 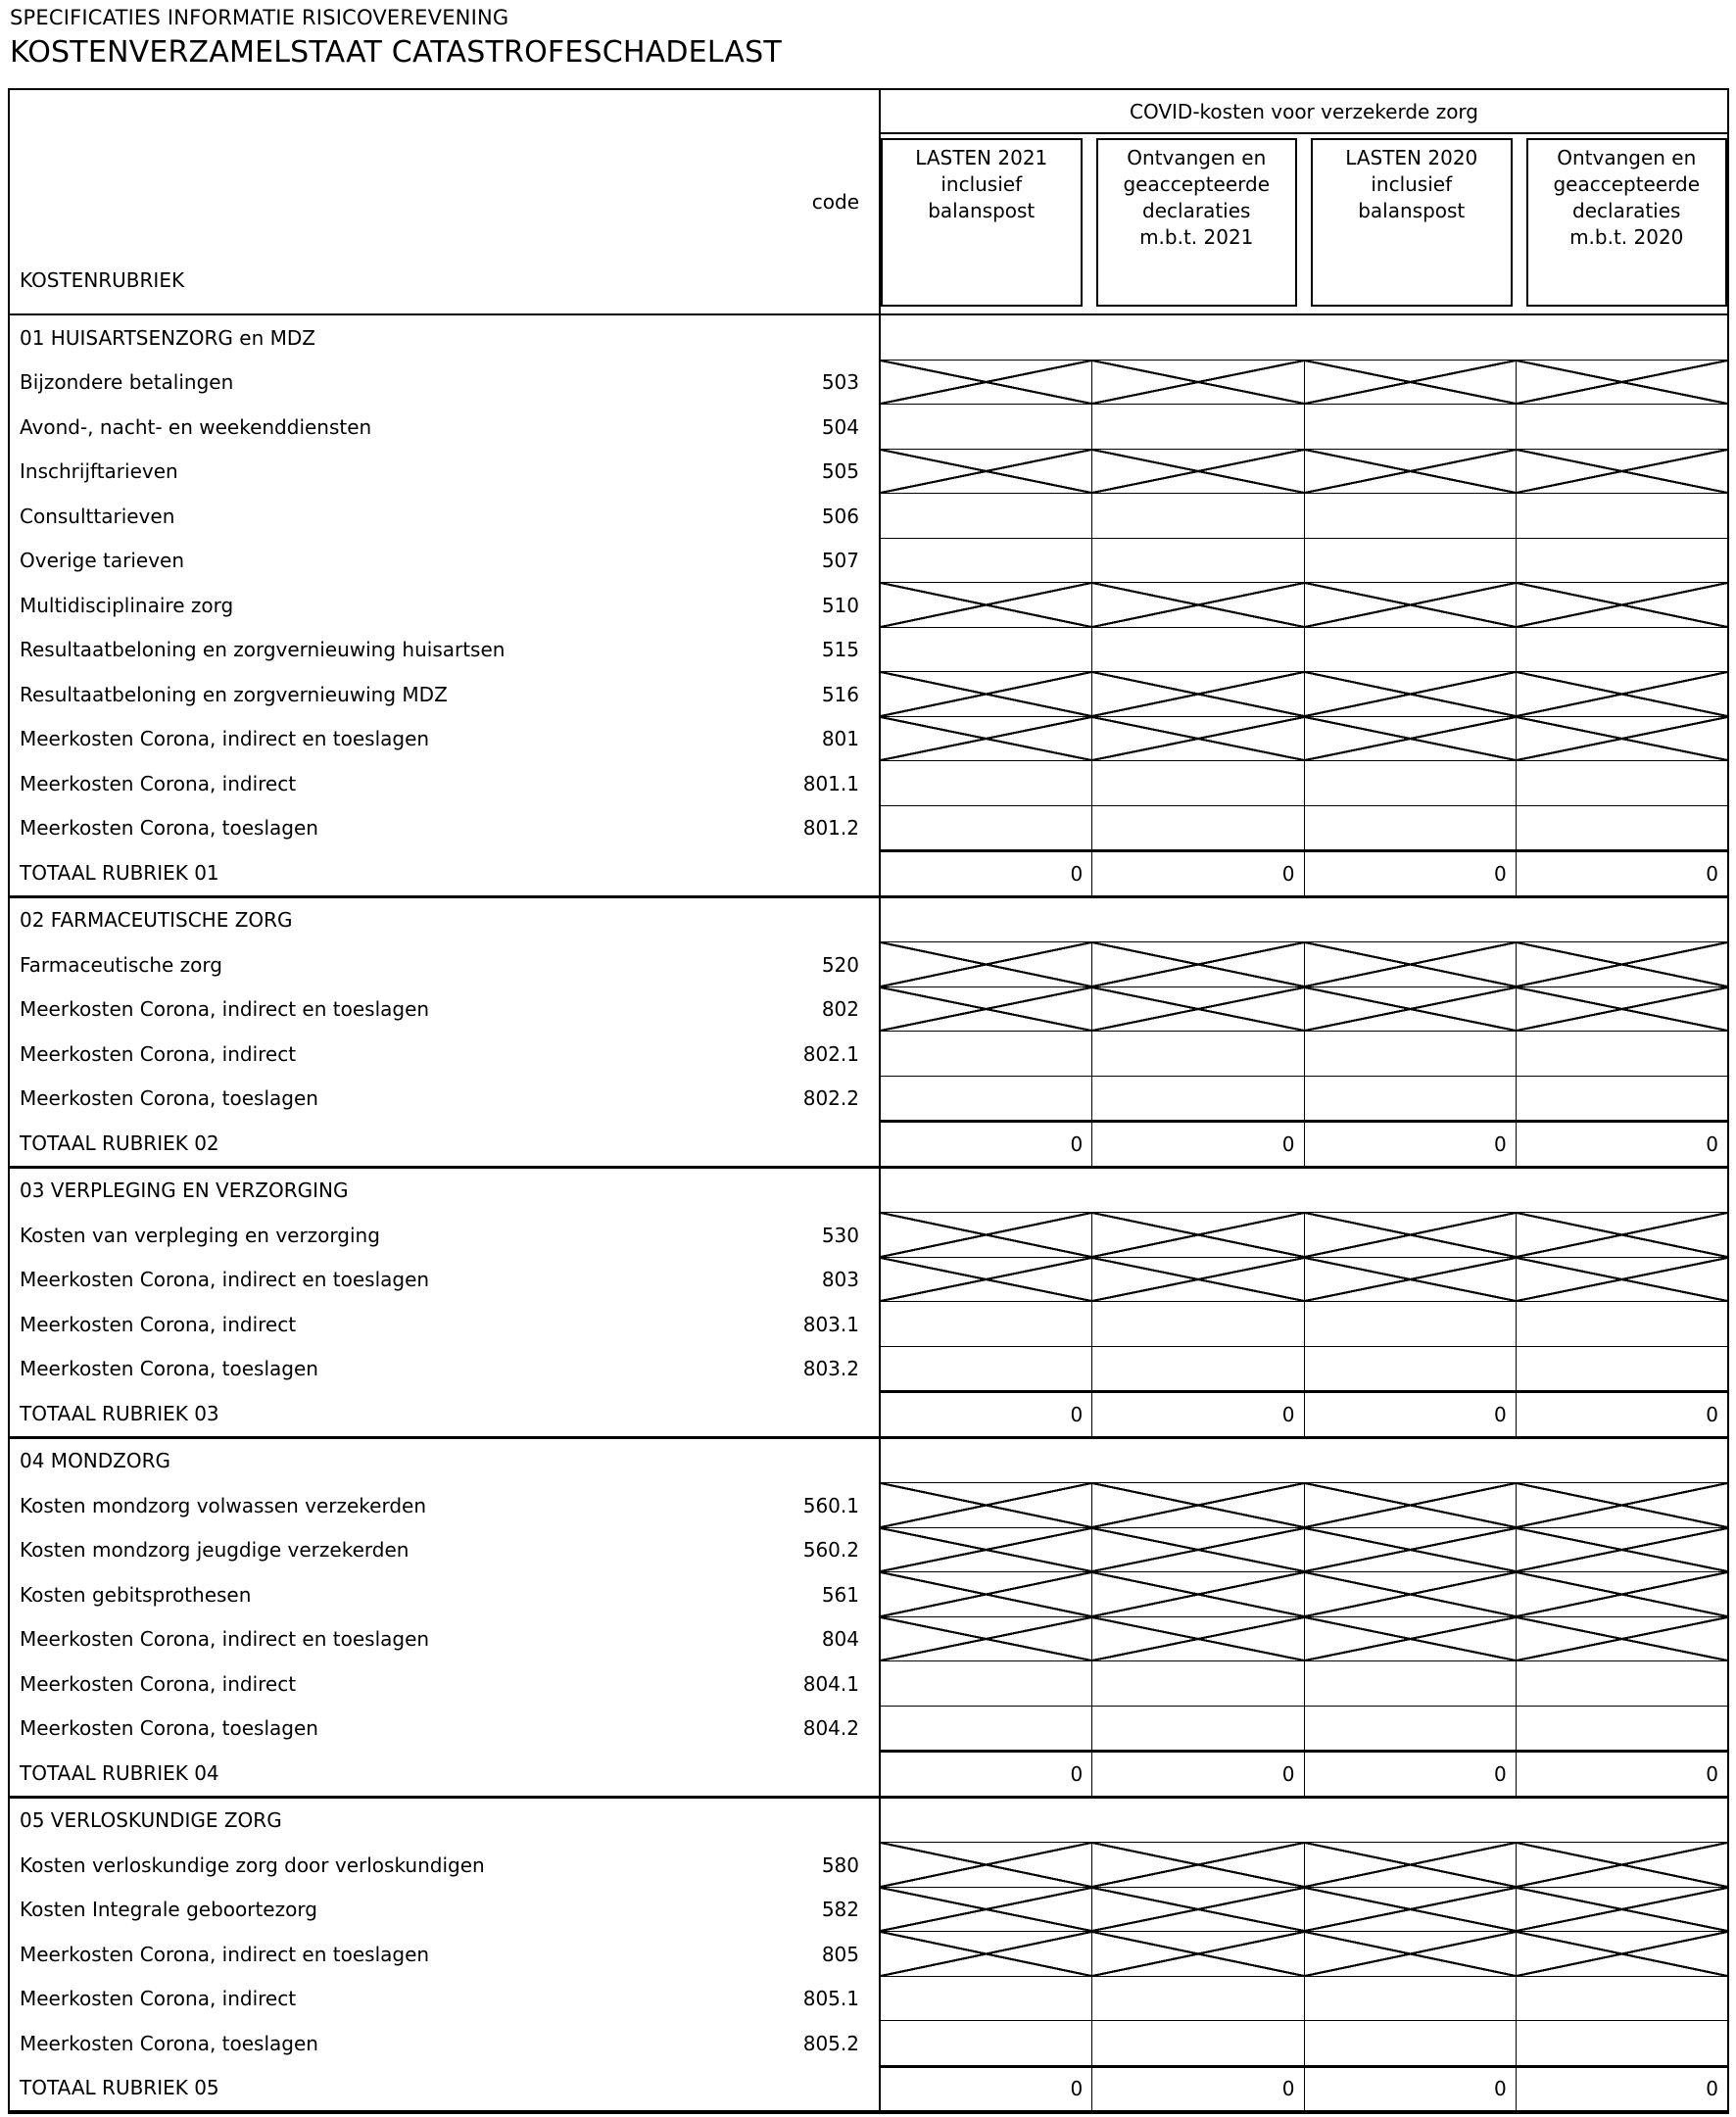 I want to click on table-row: Consulttarieven 506, so click(x=869, y=516).